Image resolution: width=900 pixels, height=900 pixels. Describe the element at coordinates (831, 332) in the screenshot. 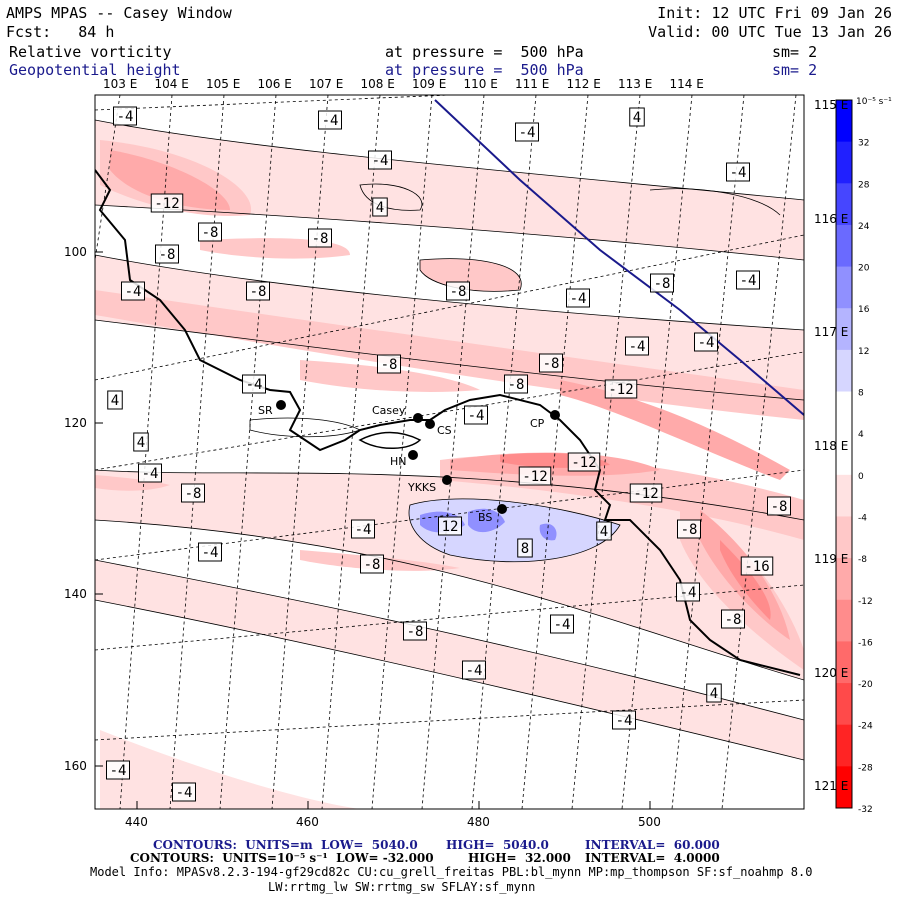

I see `longitude-label-right: 117 E` at that location.